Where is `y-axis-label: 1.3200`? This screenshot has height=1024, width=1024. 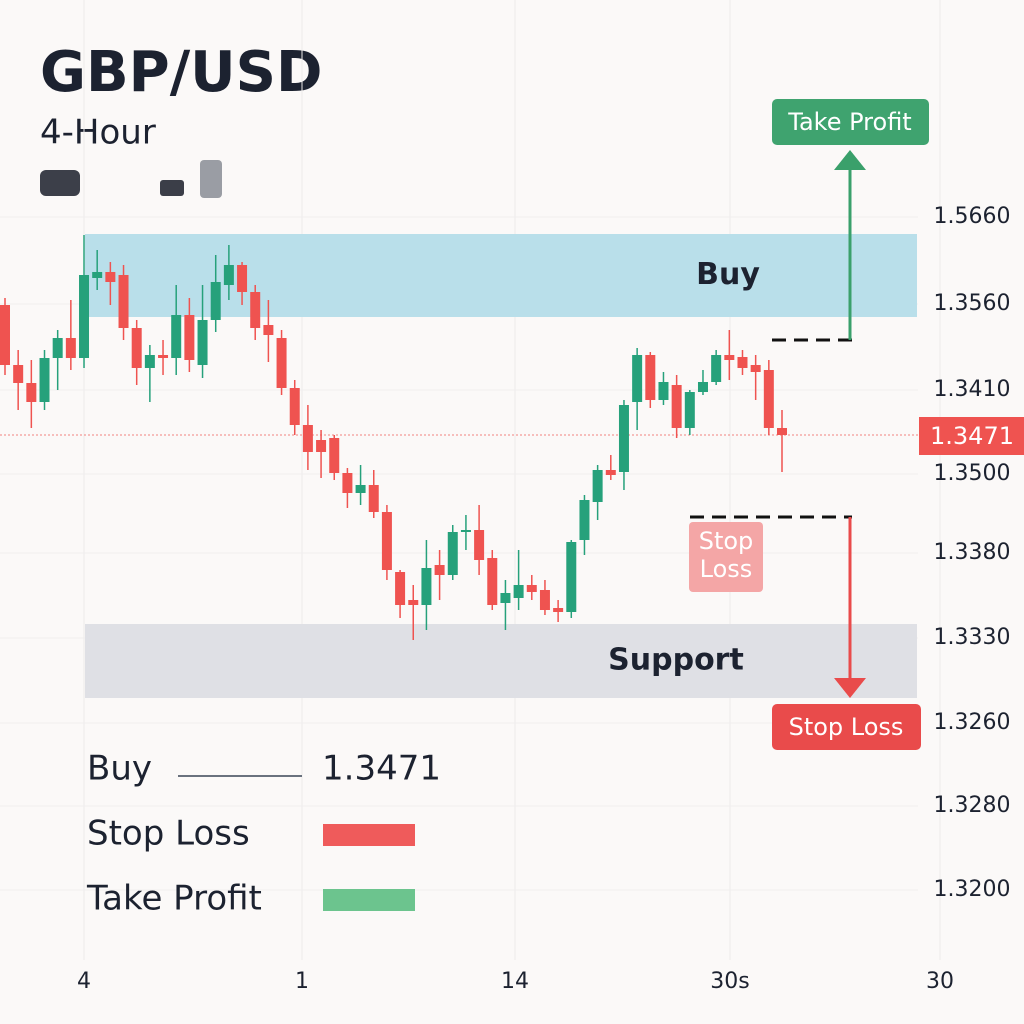
y-axis-label: 1.3200 is located at coordinates (972, 889).